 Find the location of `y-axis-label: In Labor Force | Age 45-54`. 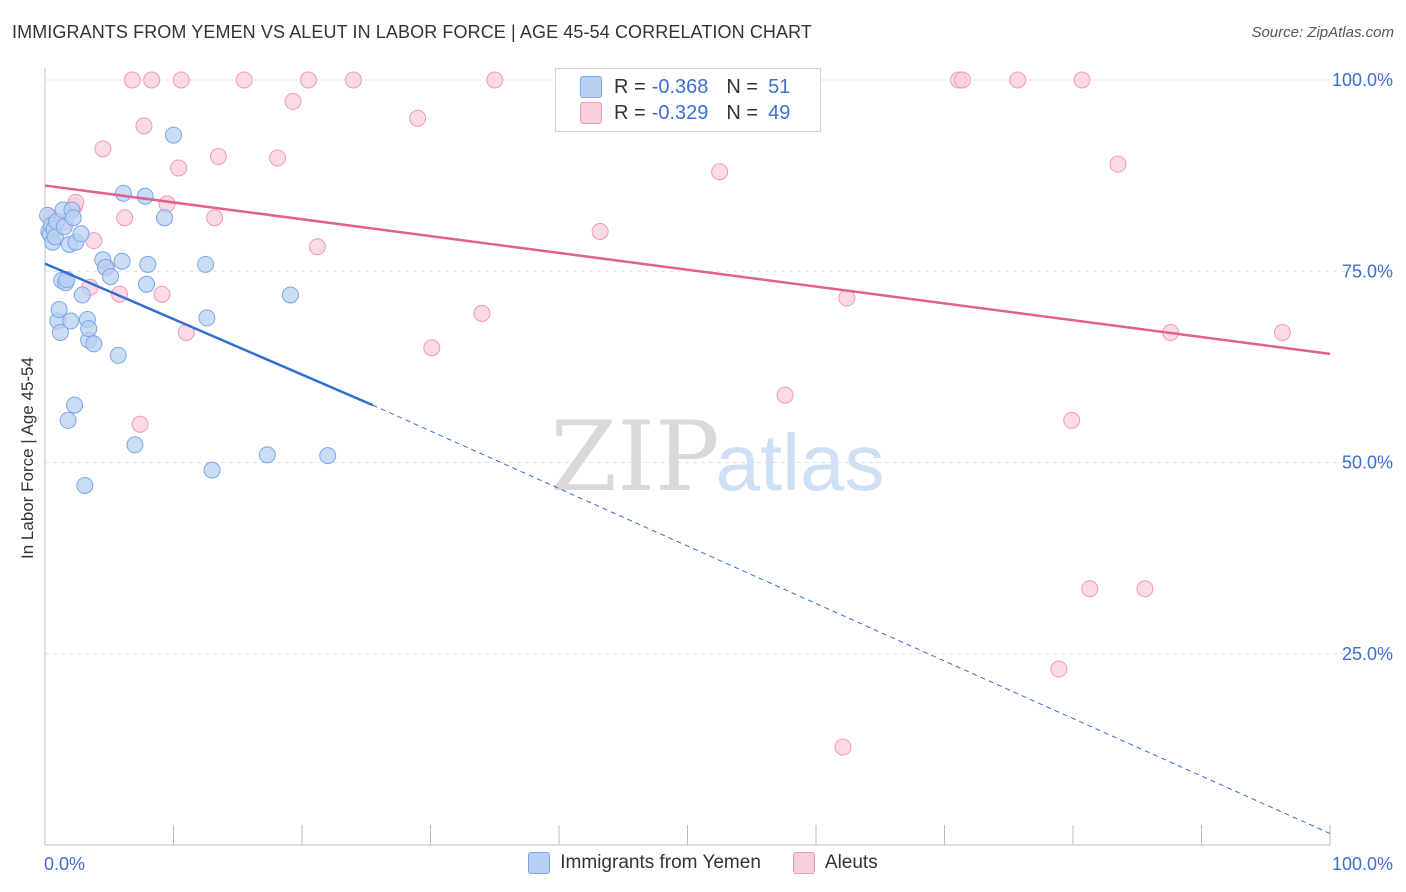

y-axis-label: In Labor Force | Age 45-54 is located at coordinates (27, 458).